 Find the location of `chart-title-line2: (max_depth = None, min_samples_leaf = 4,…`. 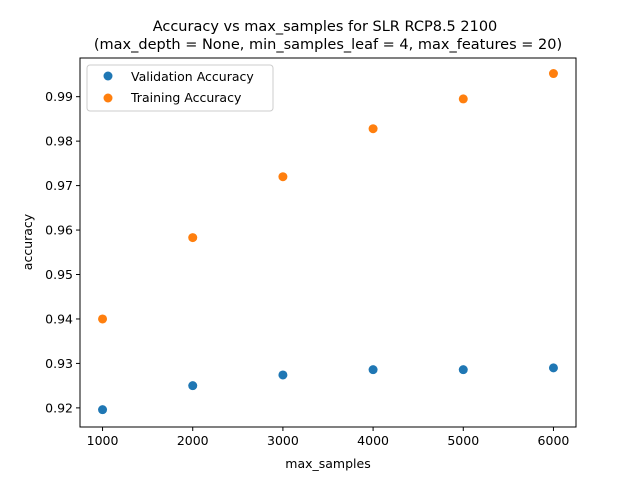

chart-title-line2: (max_depth = None, min_samples_leaf = 4,… is located at coordinates (328, 45).